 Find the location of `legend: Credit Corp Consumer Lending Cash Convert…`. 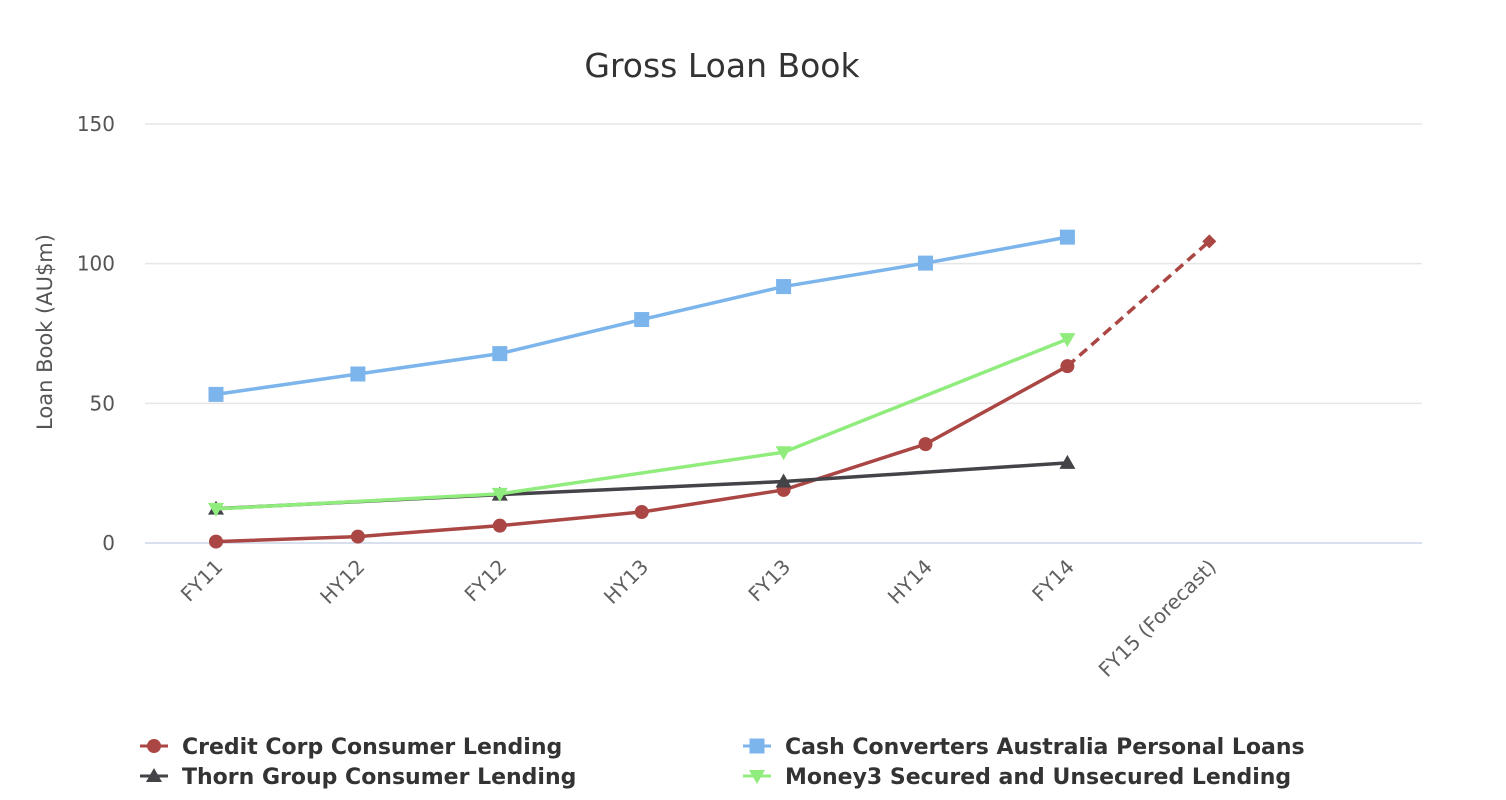

legend: Credit Corp Consumer Lending Cash Convert… is located at coordinates (722, 762).